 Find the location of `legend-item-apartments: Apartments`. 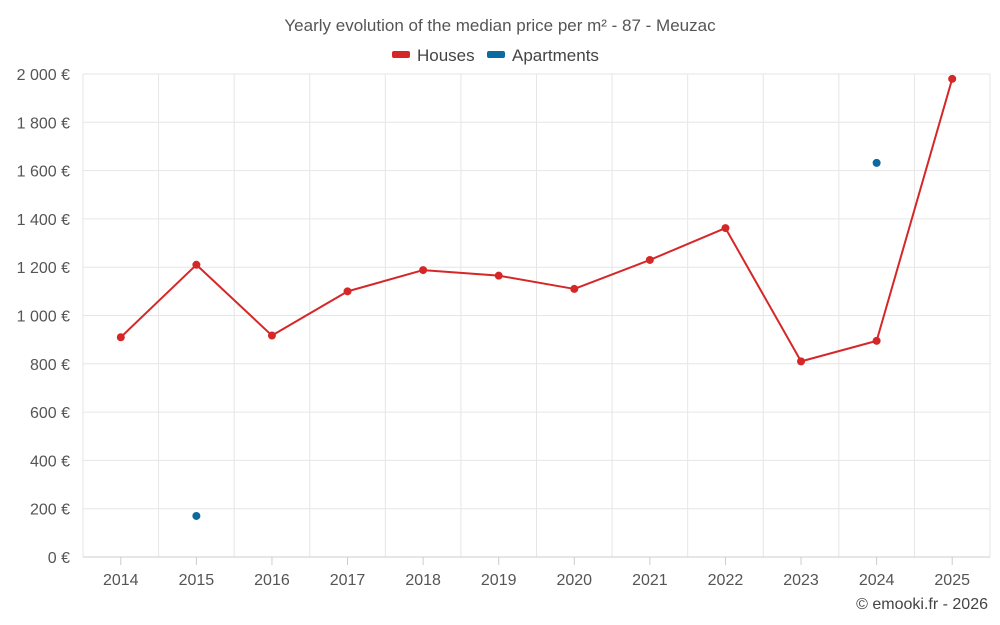

legend-item-apartments: Apartments is located at coordinates (543, 55).